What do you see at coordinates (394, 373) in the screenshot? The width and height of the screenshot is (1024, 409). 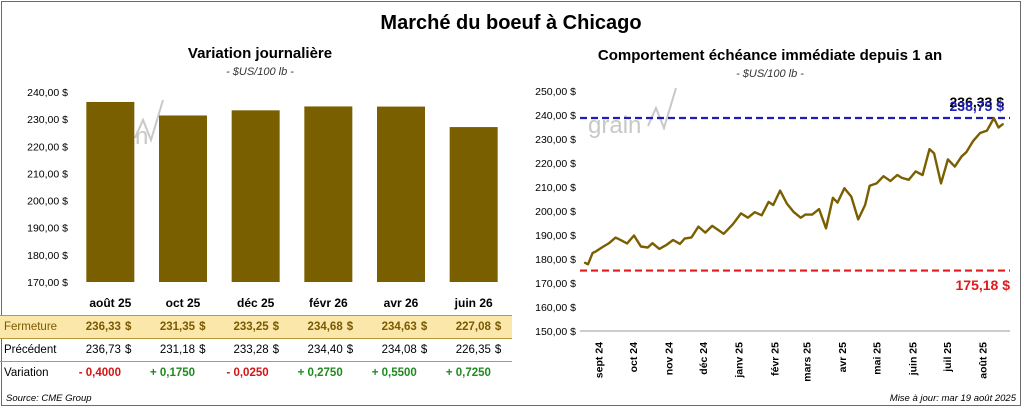 I see `table-cell: + 0,5500` at bounding box center [394, 373].